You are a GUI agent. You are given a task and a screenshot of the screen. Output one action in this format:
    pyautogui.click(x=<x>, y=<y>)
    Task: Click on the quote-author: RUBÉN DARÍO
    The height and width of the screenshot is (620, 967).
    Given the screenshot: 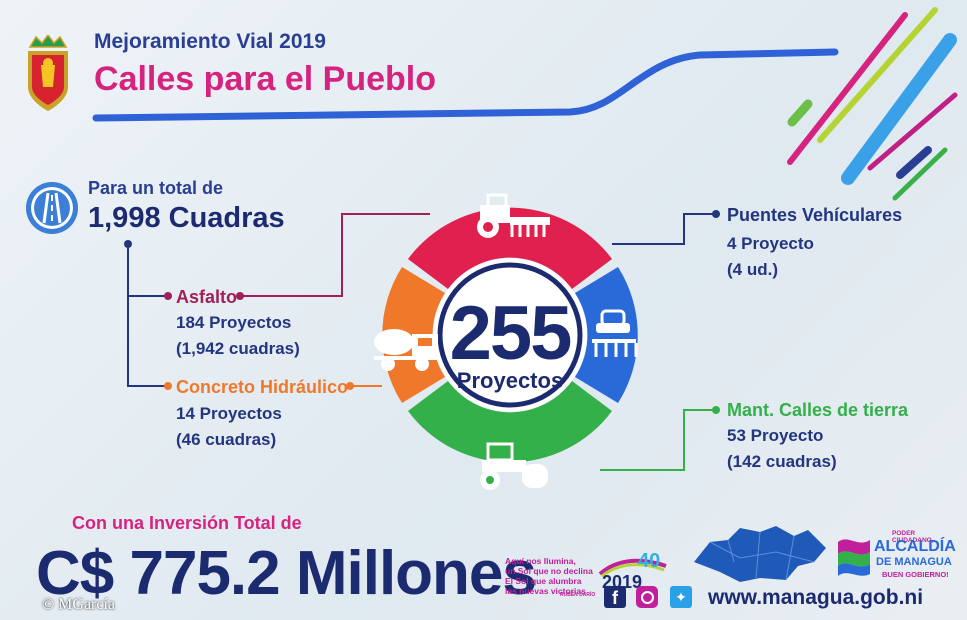 What is the action you would take?
    pyautogui.click(x=578, y=595)
    